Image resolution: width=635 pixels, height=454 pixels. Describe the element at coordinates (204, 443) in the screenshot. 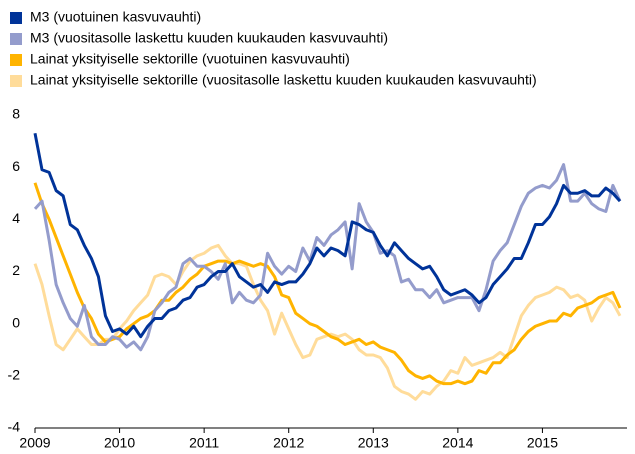

I see `x-tick-label: 2011` at that location.